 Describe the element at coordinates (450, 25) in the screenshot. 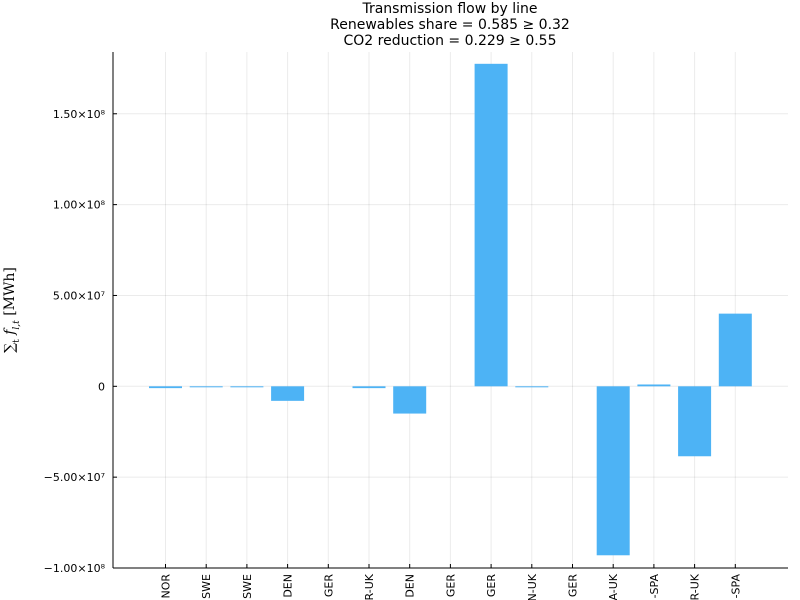

I see `chart-title-line: Renewables share = 0.585 ≥ 0.32` at that location.